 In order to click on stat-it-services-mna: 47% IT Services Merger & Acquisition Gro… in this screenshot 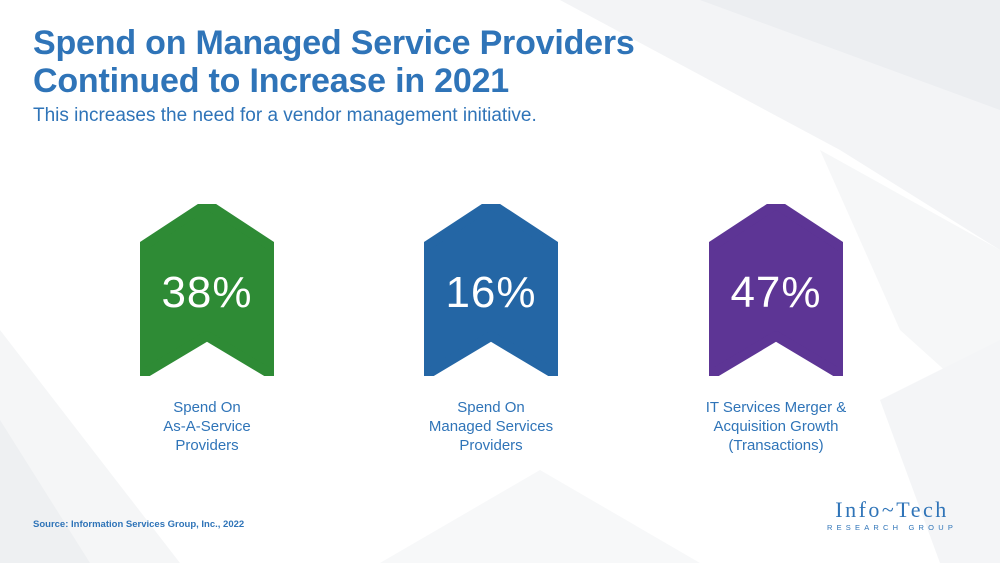, I will do `click(776, 329)`.